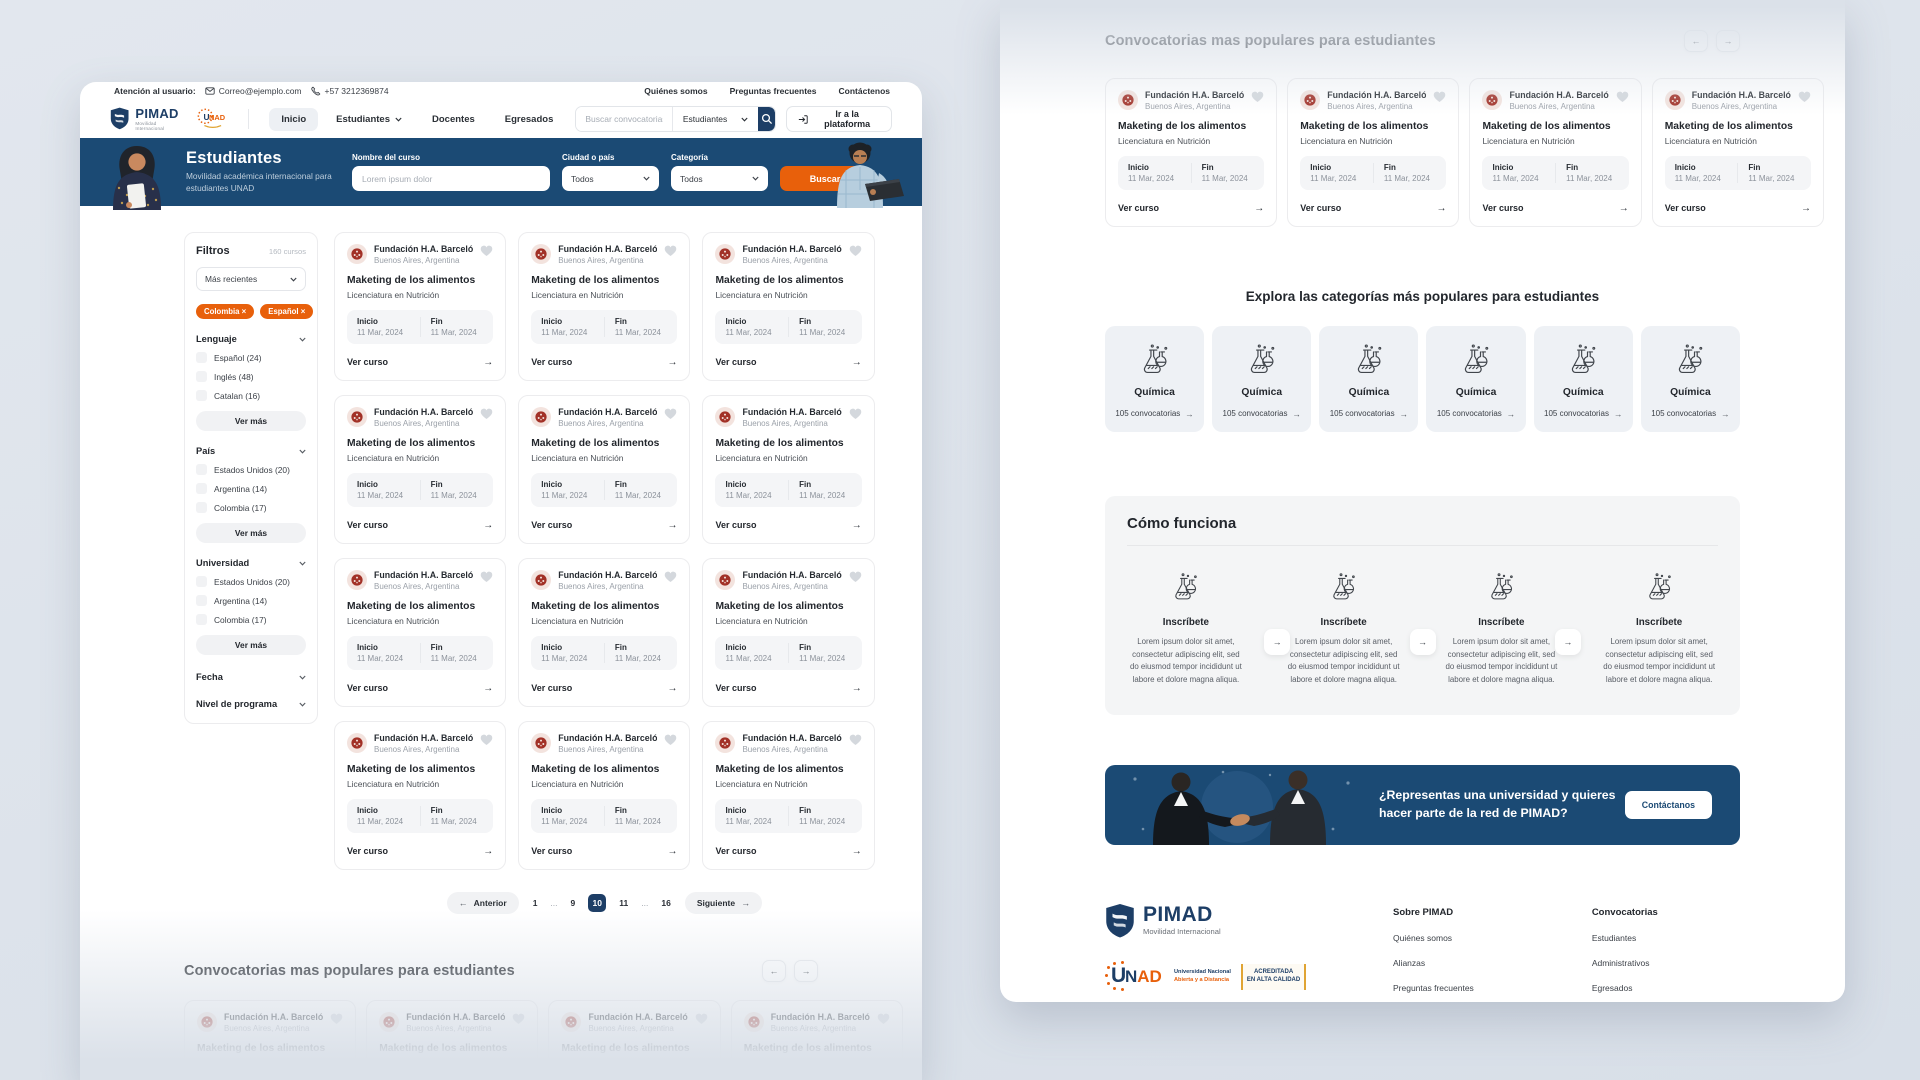 The width and height of the screenshot is (1920, 1080). What do you see at coordinates (715, 119) in the screenshot?
I see `search-scope-select: Estudiantes` at bounding box center [715, 119].